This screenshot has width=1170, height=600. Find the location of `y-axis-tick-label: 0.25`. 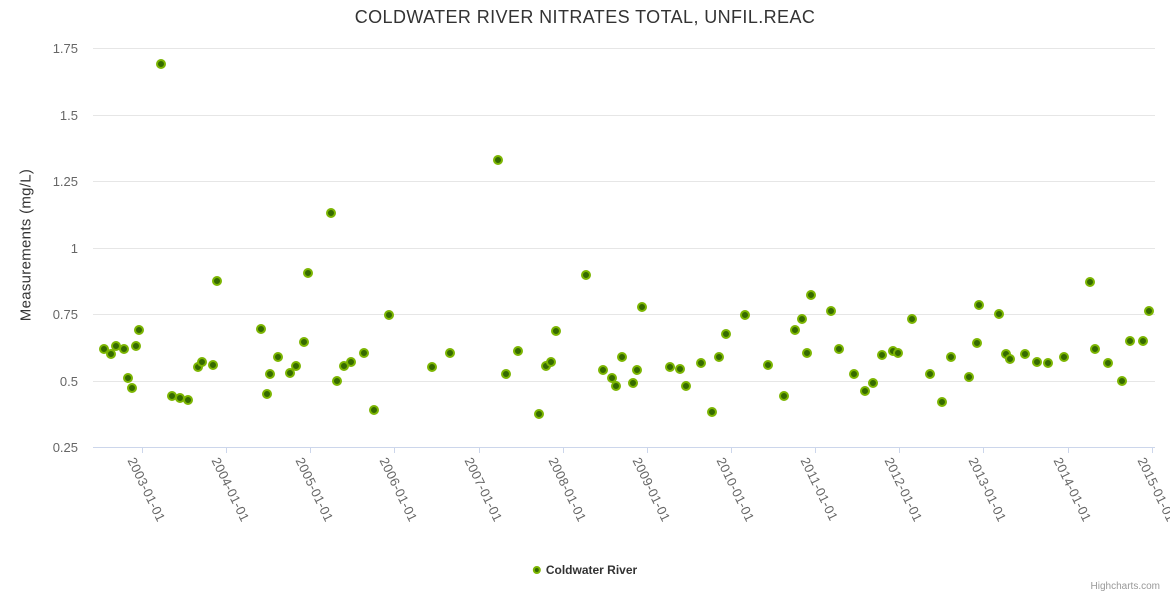

y-axis-tick-label: 0.25 is located at coordinates (65, 447).